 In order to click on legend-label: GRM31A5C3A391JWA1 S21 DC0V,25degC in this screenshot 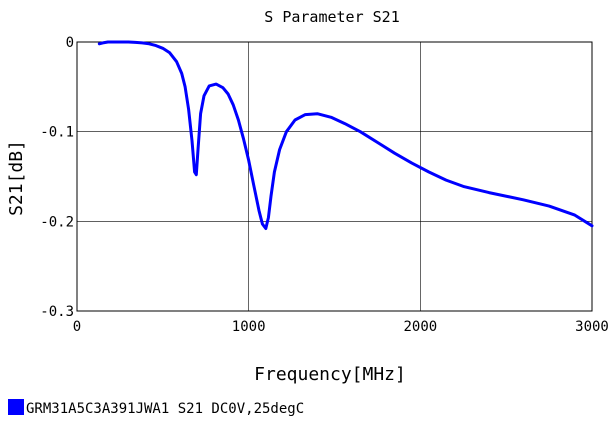, I will do `click(165, 409)`.